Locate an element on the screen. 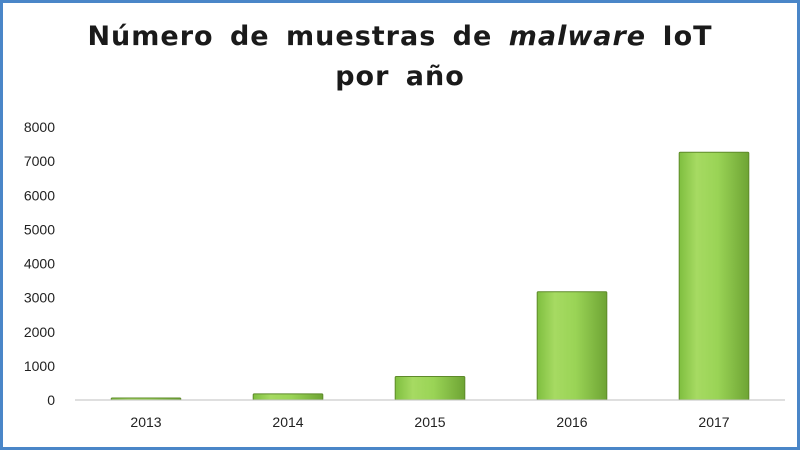 The image size is (800, 450). y-axis-tick-labels: 0 1000 2000 3000 4000 5000 6000 7000 8000 is located at coordinates (39, 263).